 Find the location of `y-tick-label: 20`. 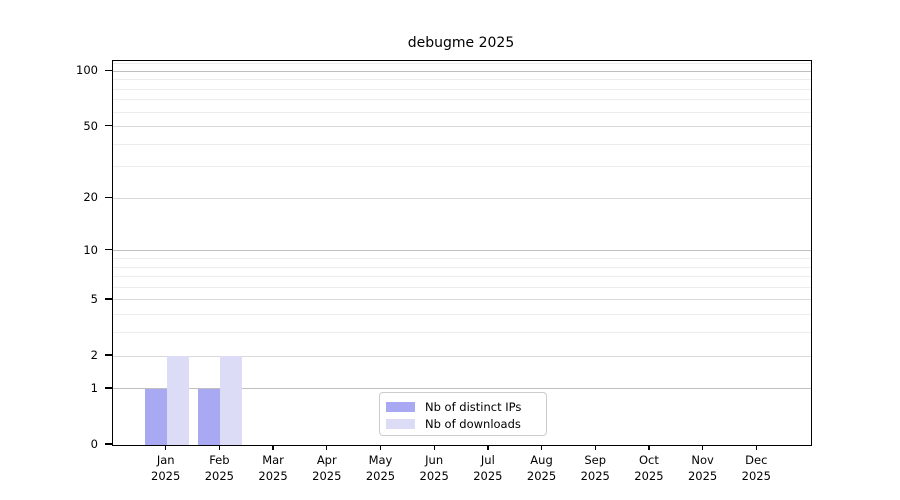

y-tick-label: 20 is located at coordinates (90, 197).